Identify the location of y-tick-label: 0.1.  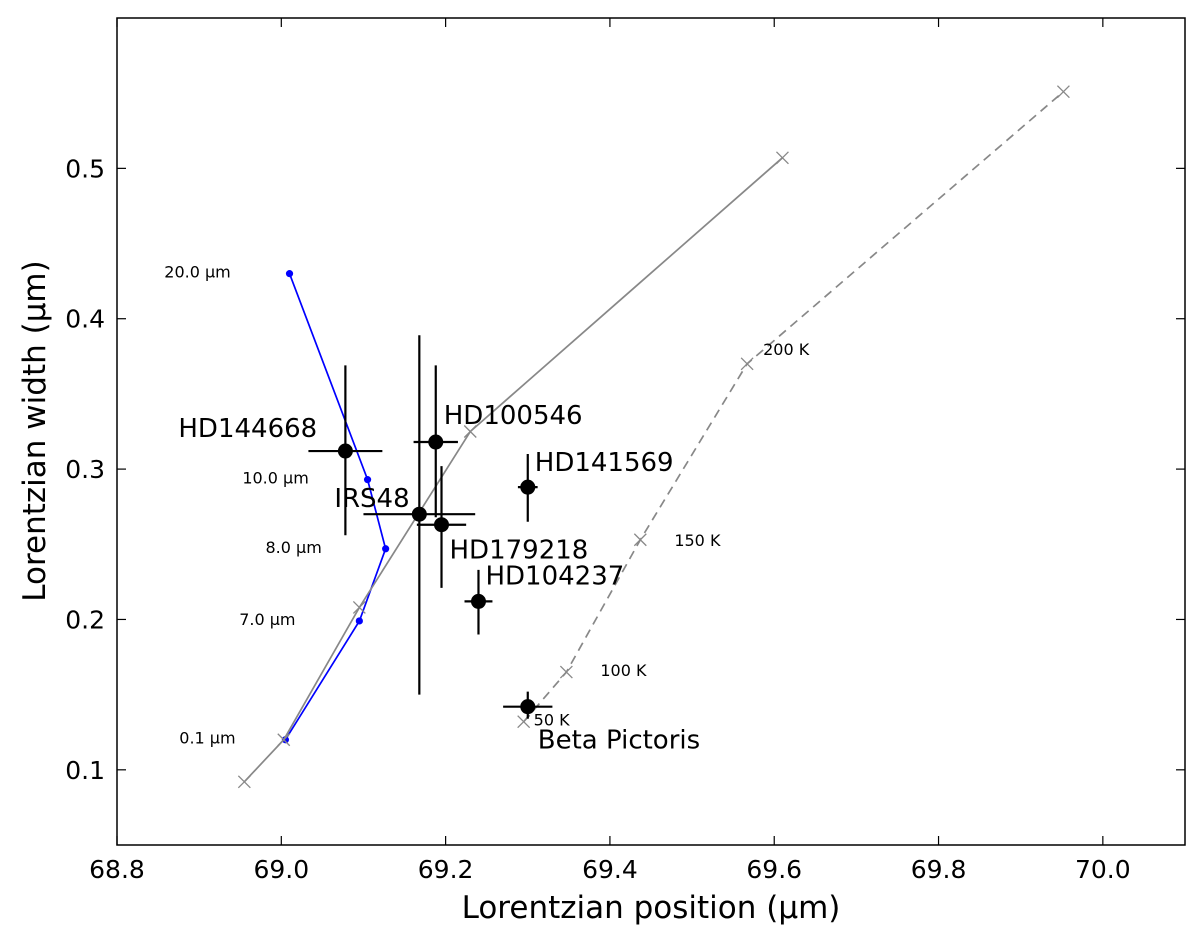
(85, 770).